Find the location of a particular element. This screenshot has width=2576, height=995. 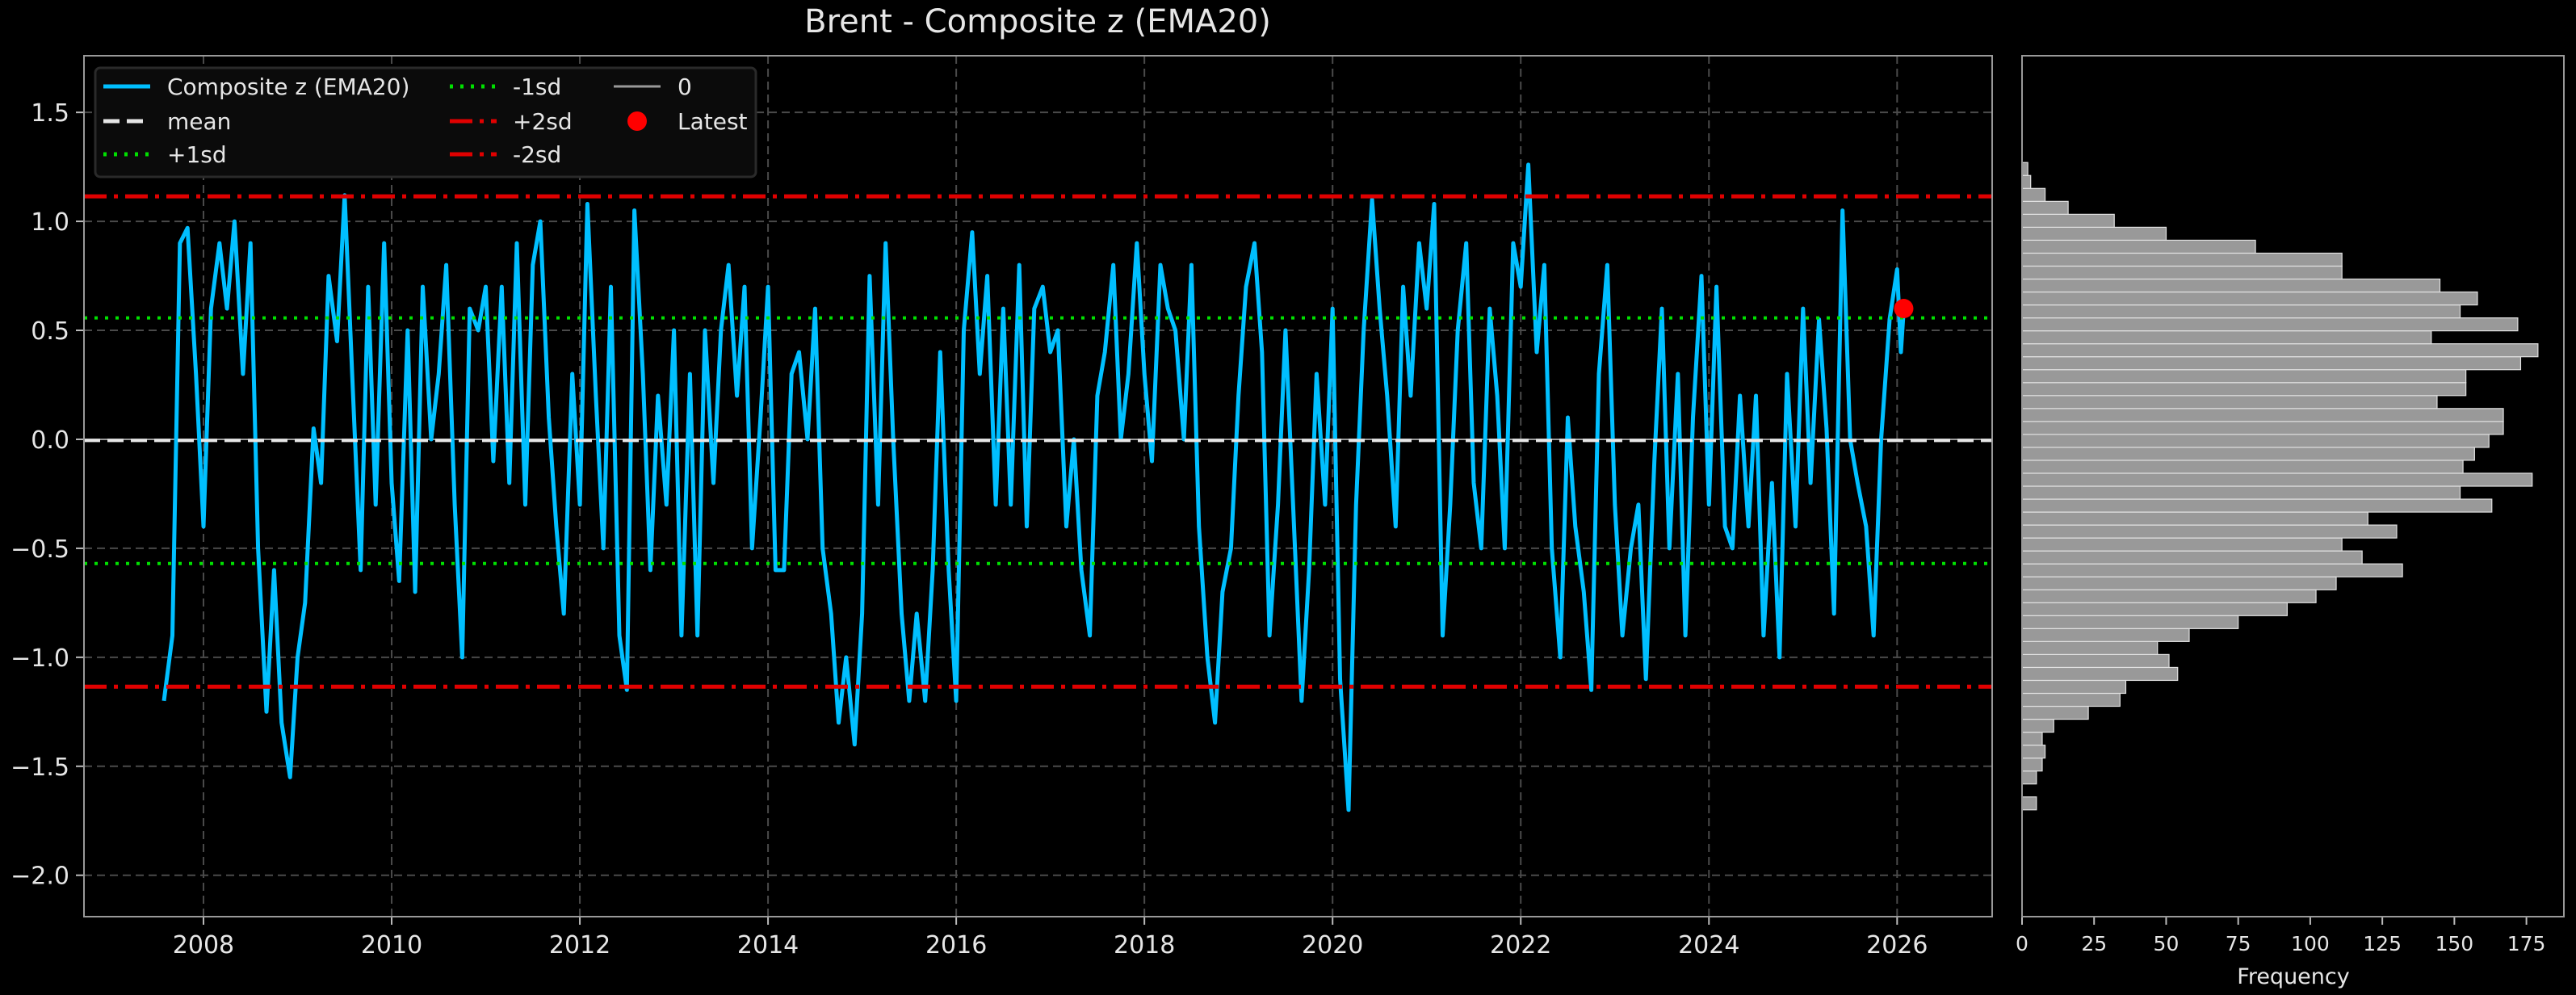

y-tick-label: −1.0 is located at coordinates (39, 658).